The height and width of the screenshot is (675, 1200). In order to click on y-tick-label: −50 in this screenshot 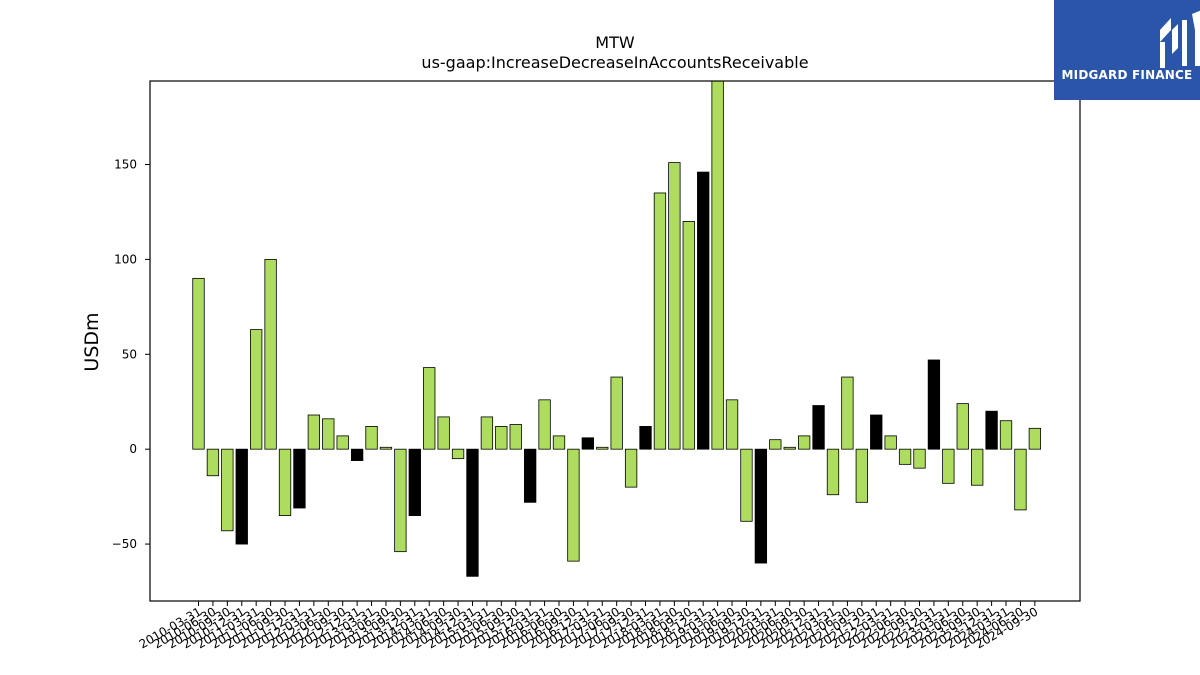, I will do `click(124, 544)`.